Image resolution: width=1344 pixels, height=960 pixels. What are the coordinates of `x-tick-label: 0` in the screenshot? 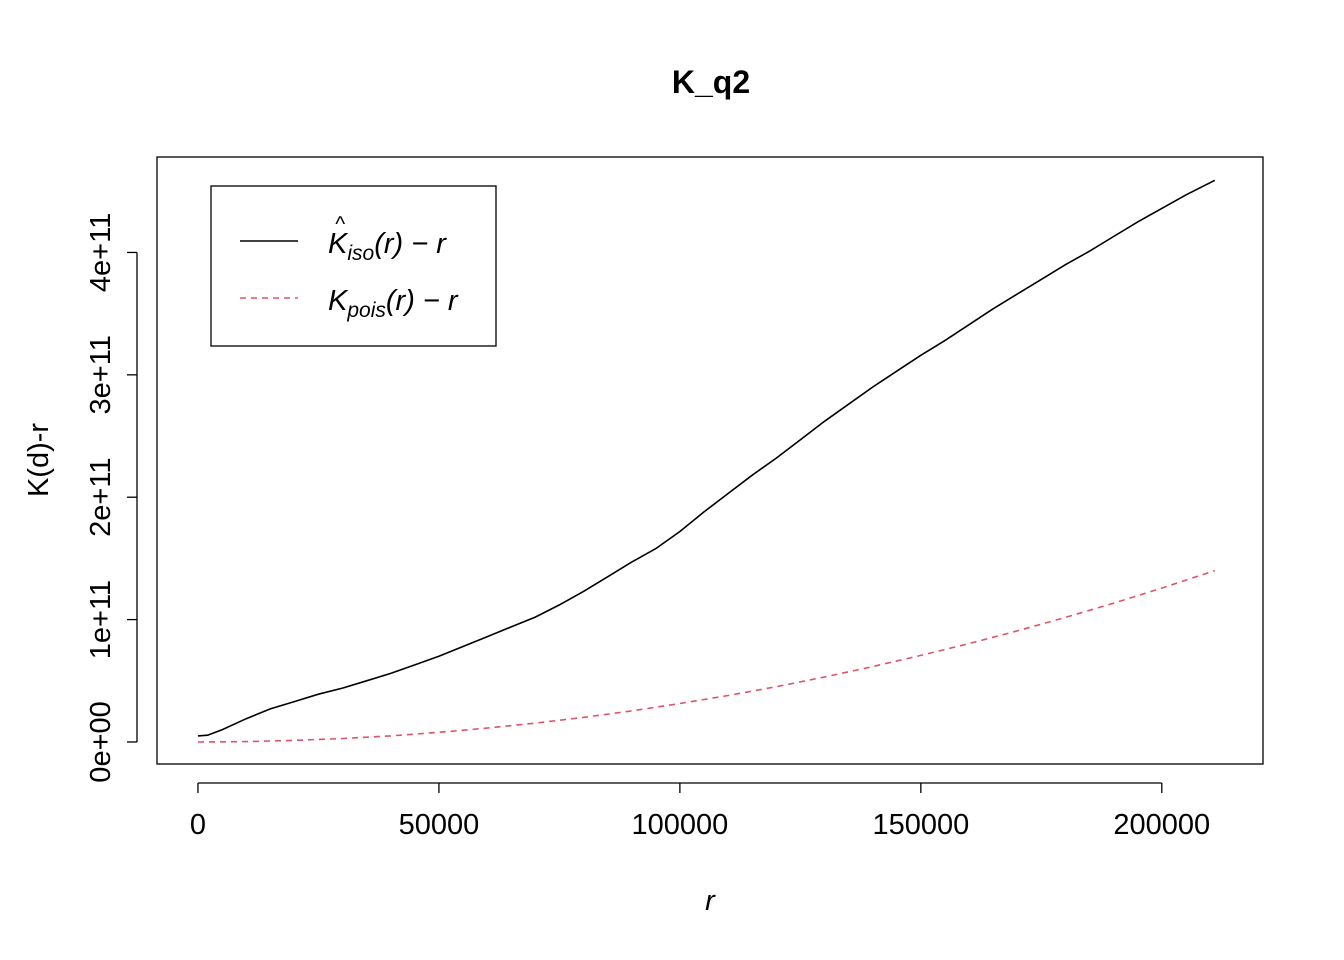 It's located at (198, 825).